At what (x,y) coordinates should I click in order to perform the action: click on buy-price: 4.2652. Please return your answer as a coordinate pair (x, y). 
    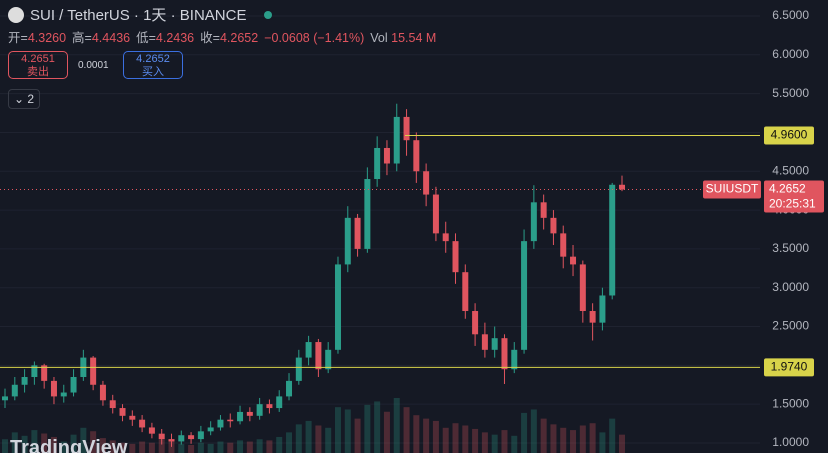
    Looking at the image, I should click on (153, 59).